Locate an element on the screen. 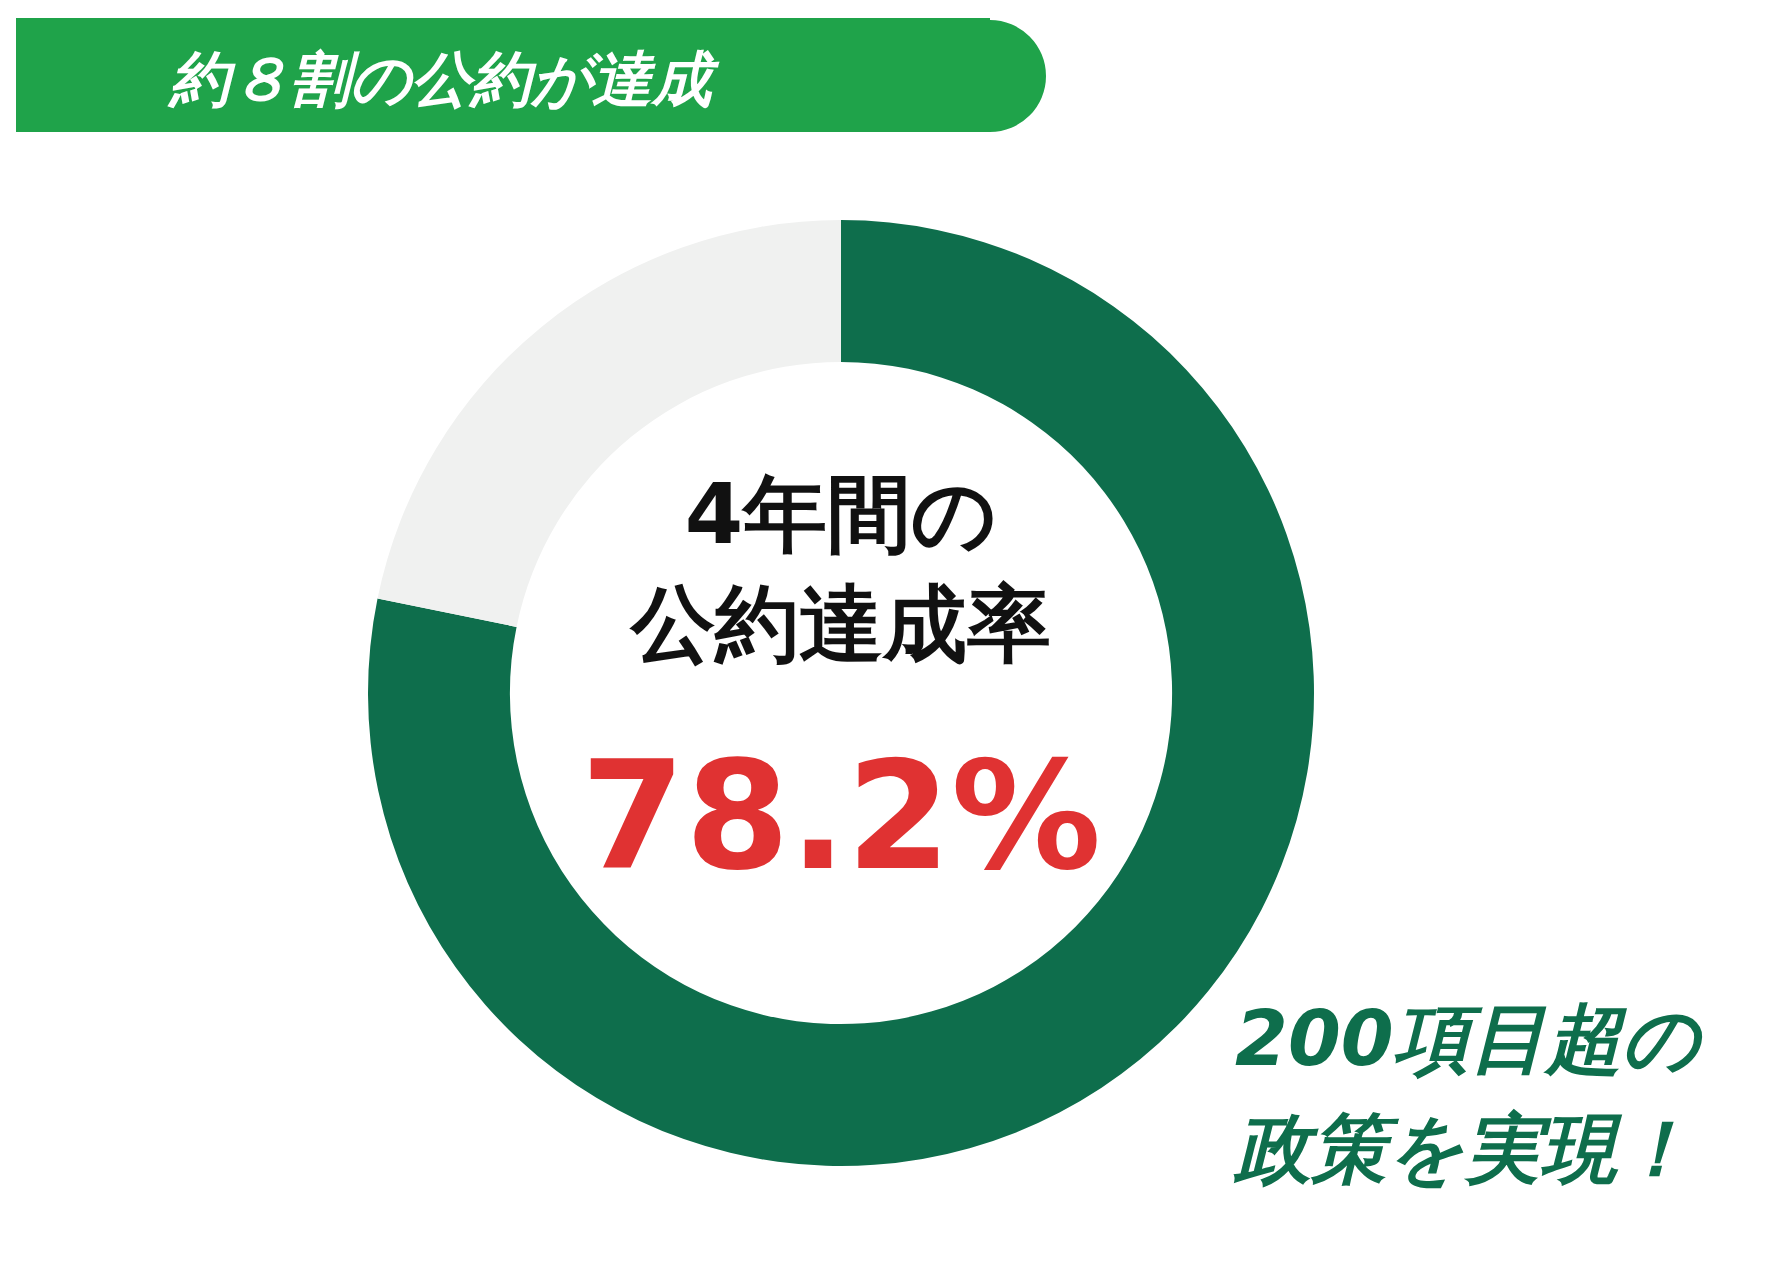 This screenshot has width=1790, height=1276. data-label: 78.2% is located at coordinates (841, 816).